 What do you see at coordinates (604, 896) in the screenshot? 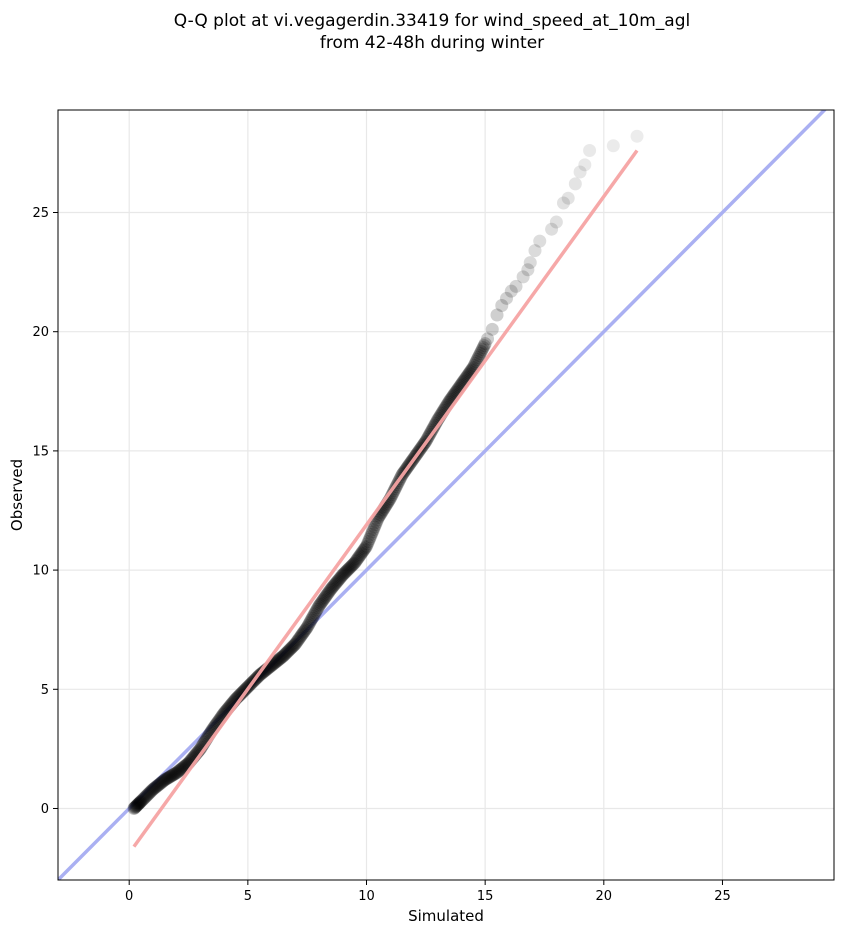
I see `x-tick-label: 20` at bounding box center [604, 896].